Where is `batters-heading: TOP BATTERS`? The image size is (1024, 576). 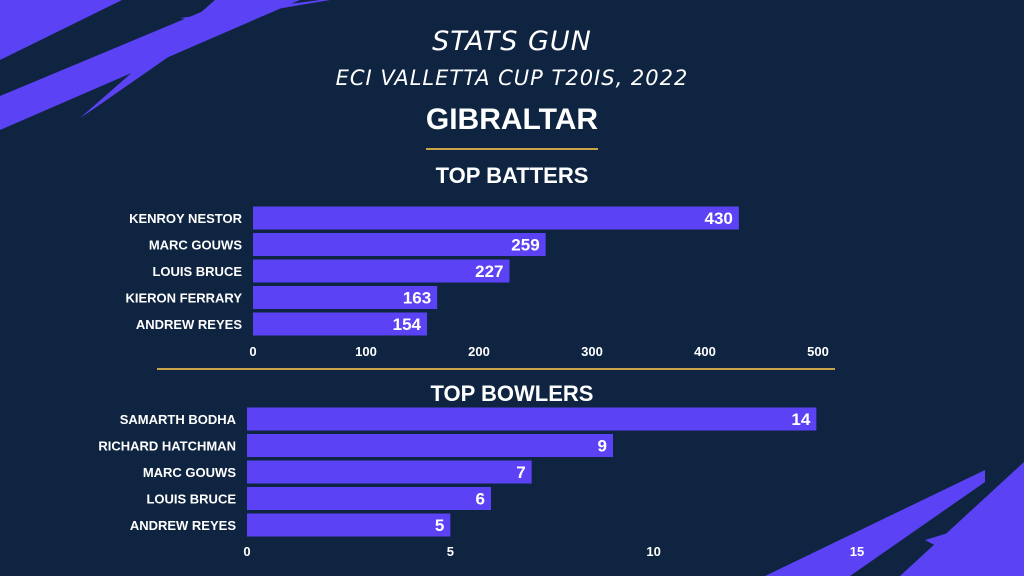
batters-heading: TOP BATTERS is located at coordinates (512, 175).